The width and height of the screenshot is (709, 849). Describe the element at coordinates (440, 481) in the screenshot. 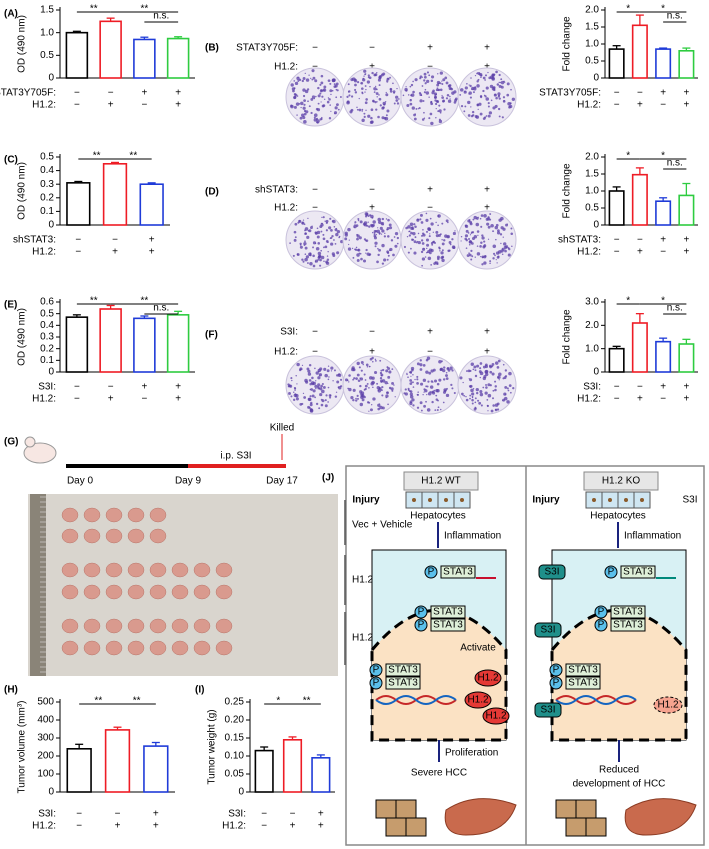

I see `diagram-title: H1.2 WT` at that location.